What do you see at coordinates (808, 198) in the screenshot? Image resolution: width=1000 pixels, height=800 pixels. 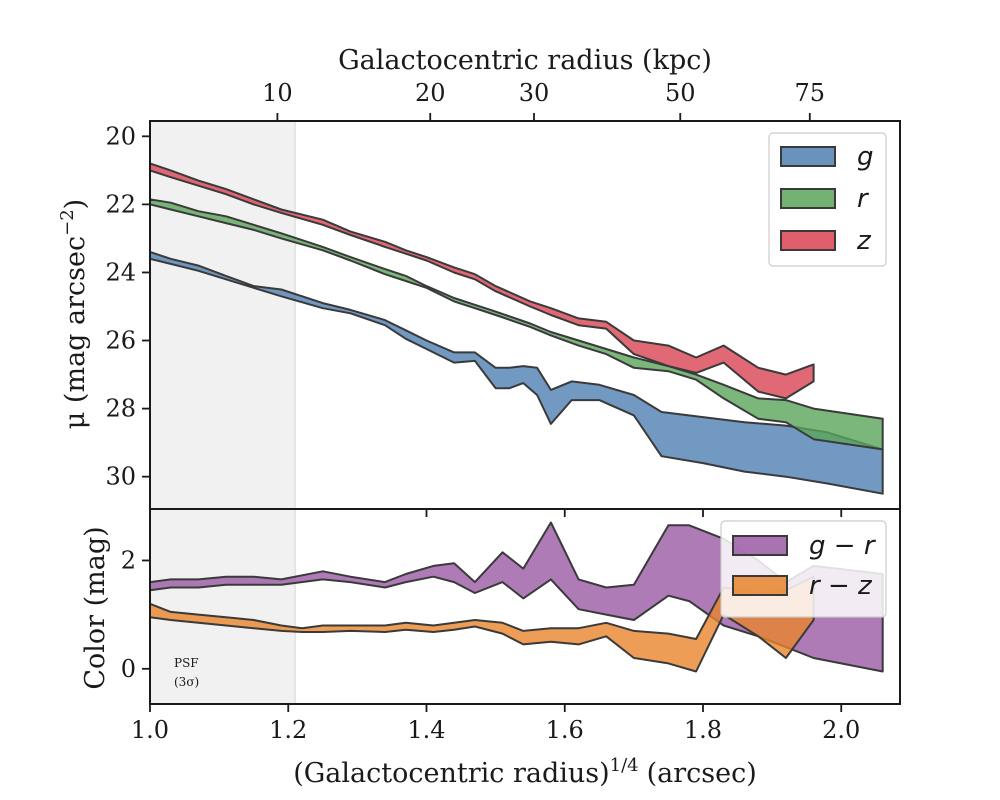 I see `top-legend-swatch-r` at bounding box center [808, 198].